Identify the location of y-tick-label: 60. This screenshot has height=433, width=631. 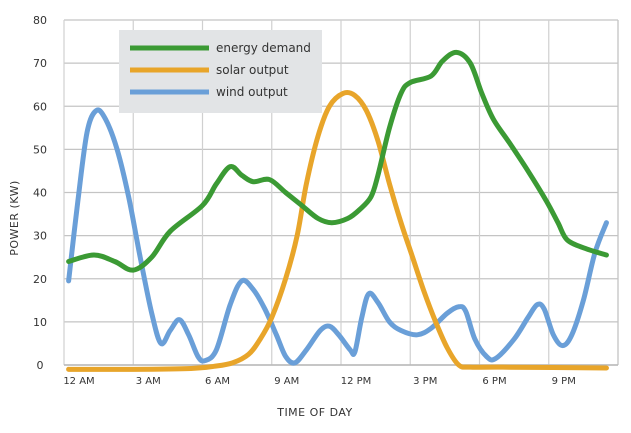
(40, 106).